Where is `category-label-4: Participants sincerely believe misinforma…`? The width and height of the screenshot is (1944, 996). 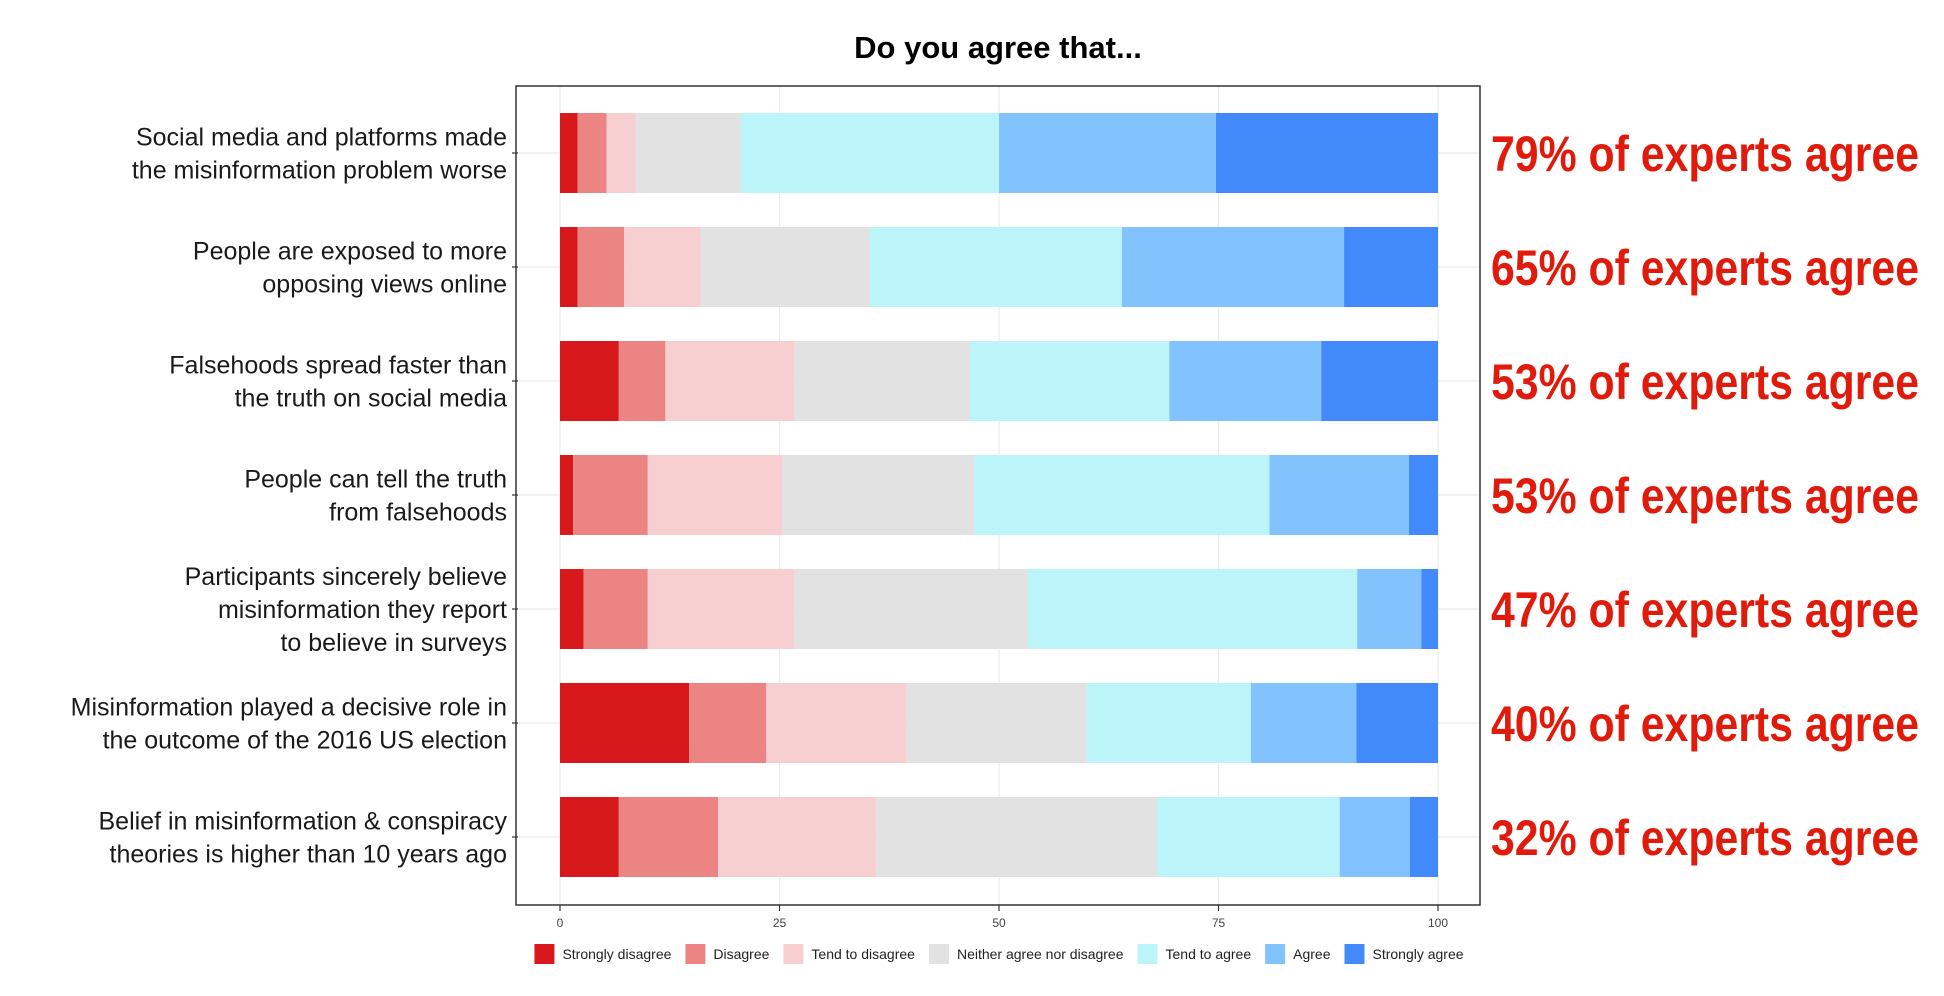 category-label-4: Participants sincerely believe misinforma… is located at coordinates (346, 610).